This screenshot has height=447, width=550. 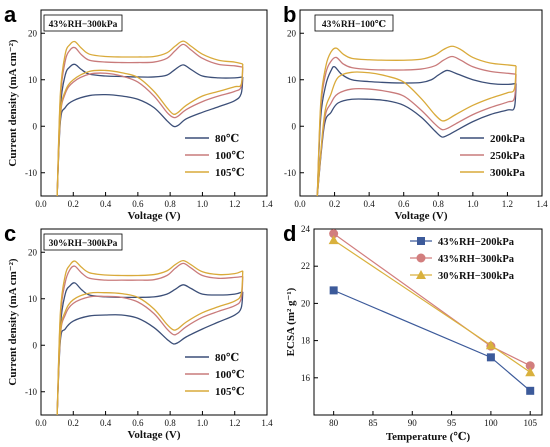 I want to click on panel-a-series-0-cathodic-line, so click(x=150, y=136).